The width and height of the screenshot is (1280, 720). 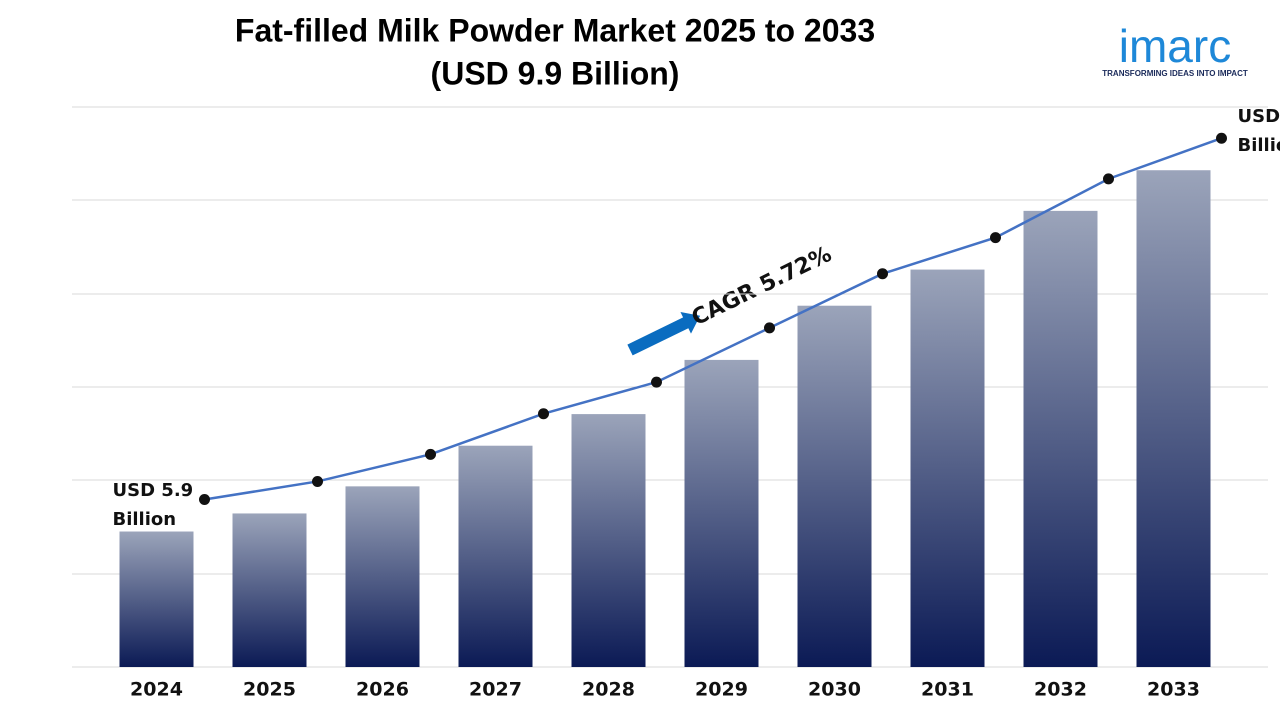 I want to click on arrow-body, so click(x=659, y=336).